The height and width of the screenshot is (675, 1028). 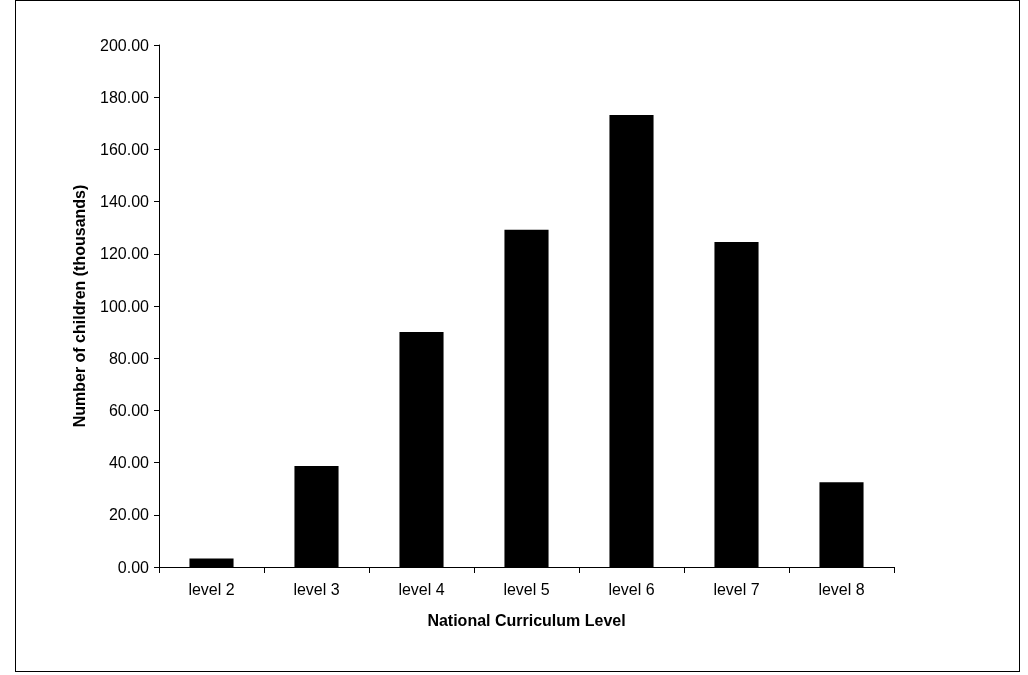 What do you see at coordinates (125, 45) in the screenshot?
I see `y-tick-label: 200.00` at bounding box center [125, 45].